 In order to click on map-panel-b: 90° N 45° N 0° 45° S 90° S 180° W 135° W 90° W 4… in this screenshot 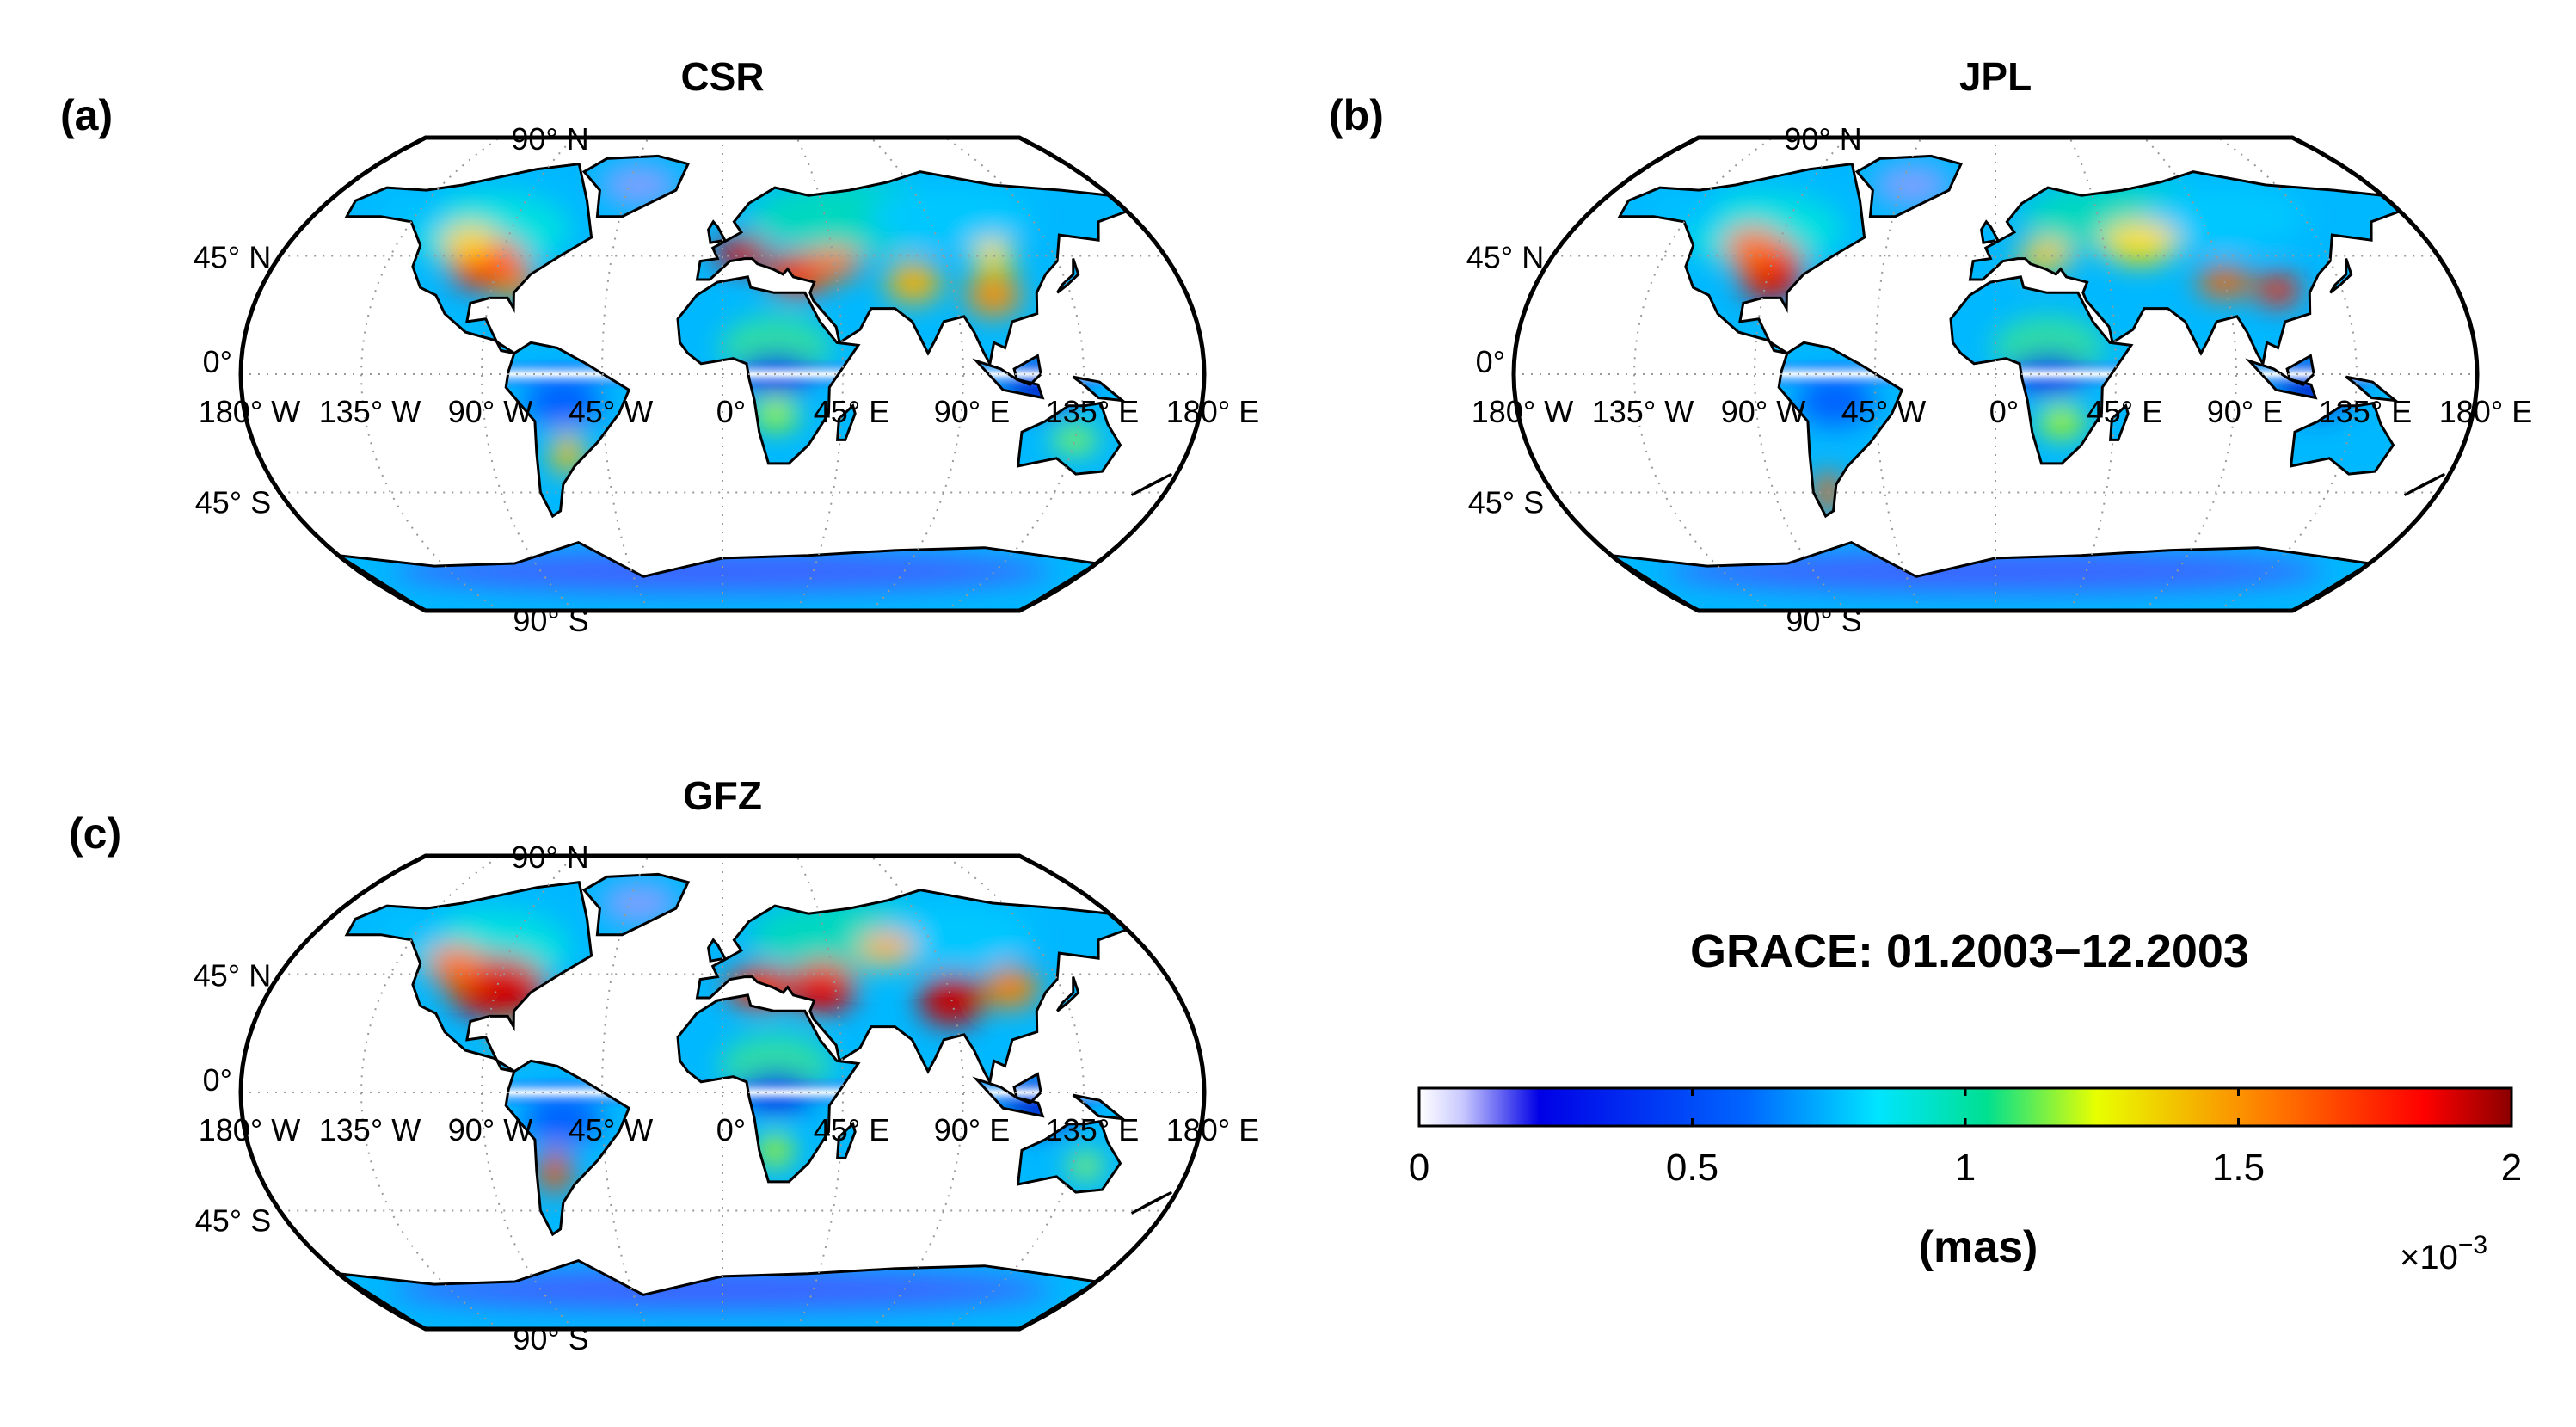, I will do `click(1999, 376)`.